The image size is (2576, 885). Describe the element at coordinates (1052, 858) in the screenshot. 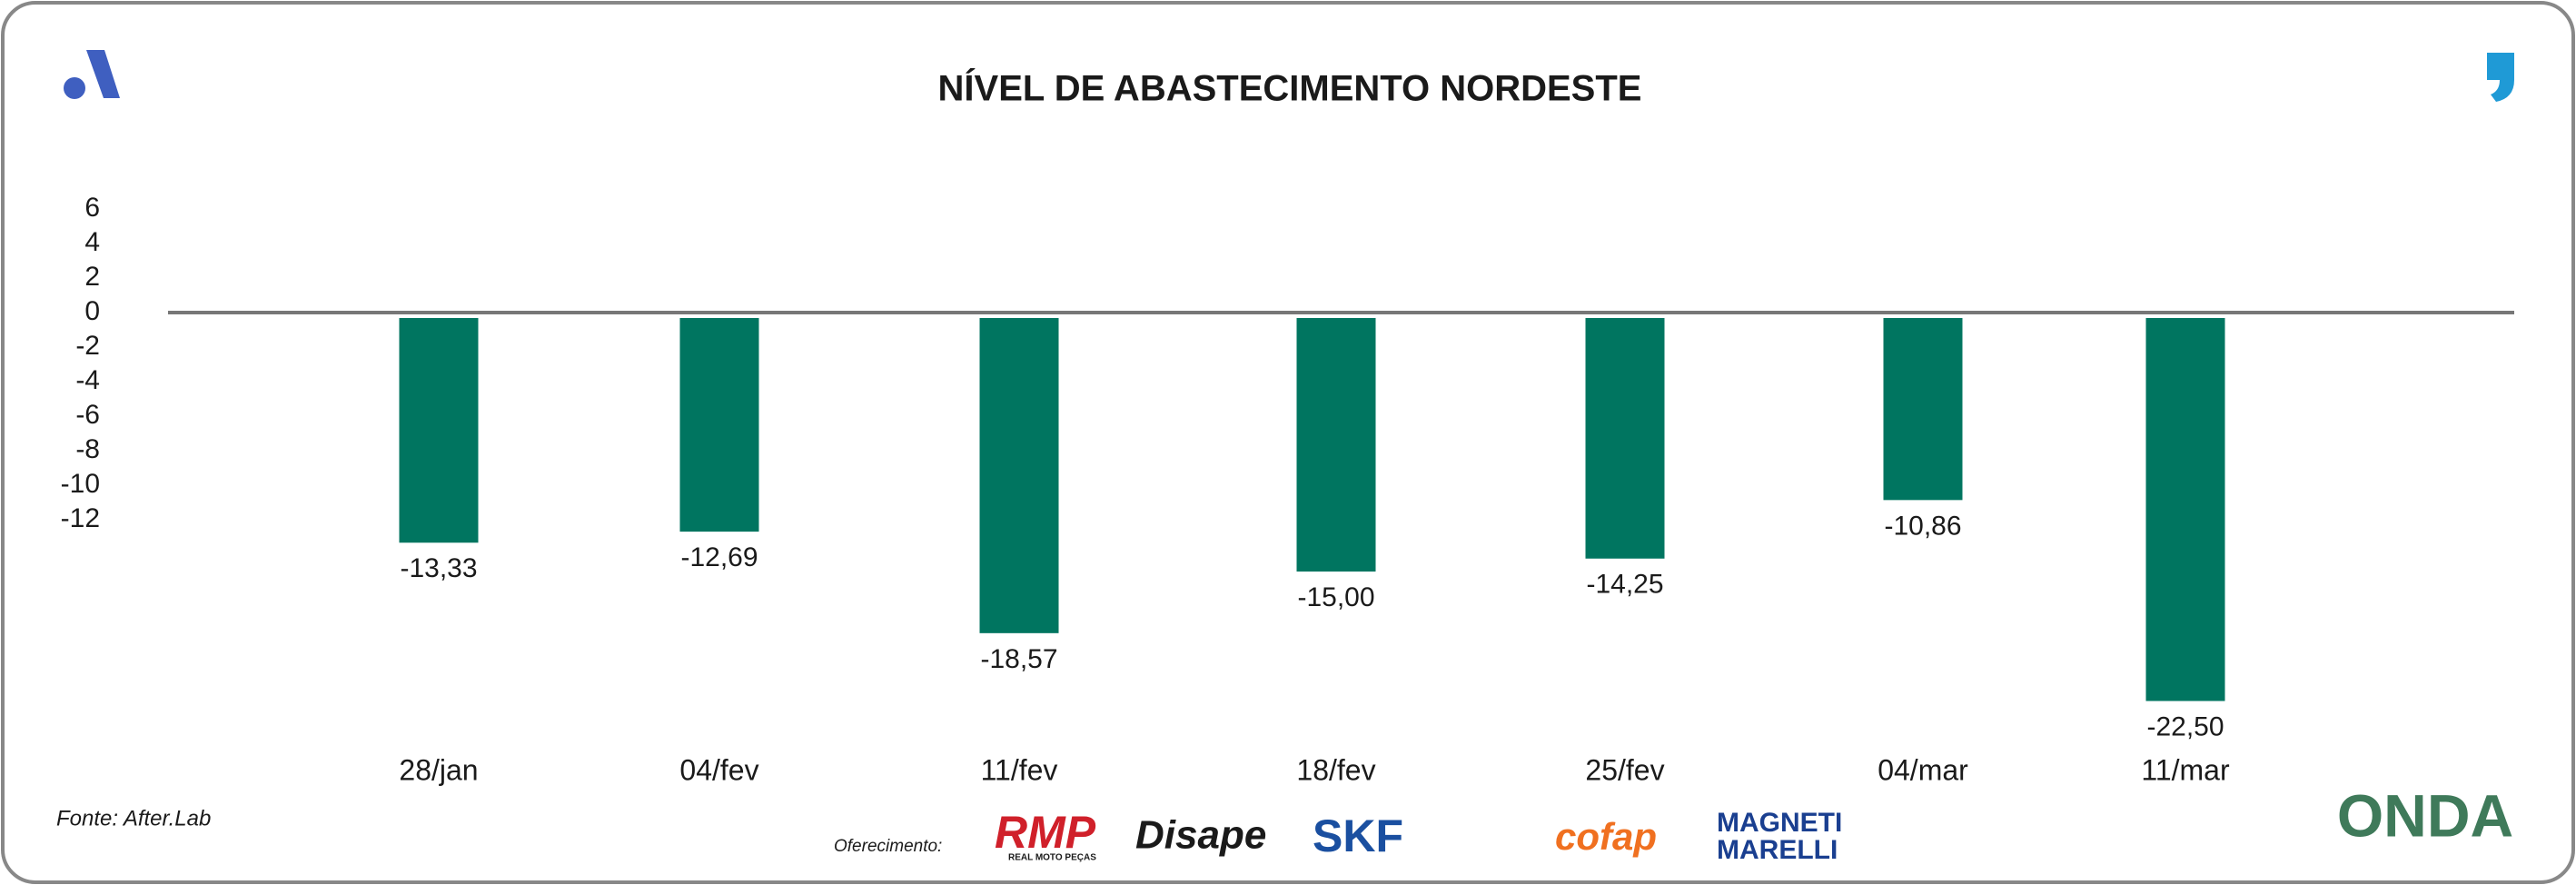

I see `sponsor-logo: REAL MOTO PEÇAS` at that location.